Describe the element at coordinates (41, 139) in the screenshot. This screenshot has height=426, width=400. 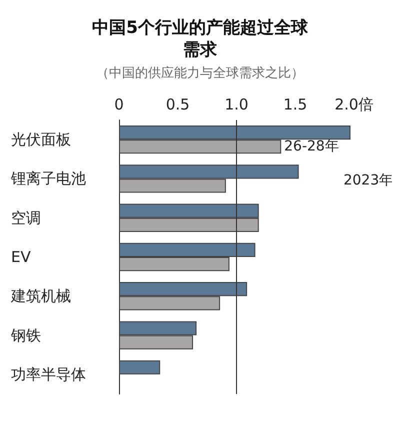
I see `y-tick-label: 光伏面板` at that location.